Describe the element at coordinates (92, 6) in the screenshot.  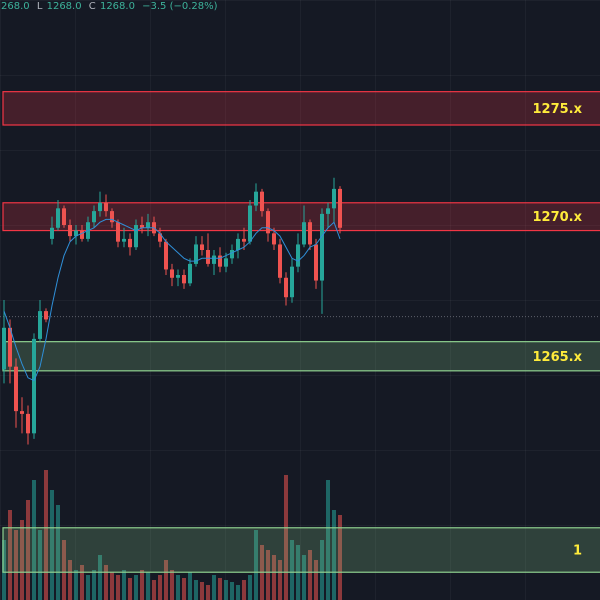
I see `close-key: C` at that location.